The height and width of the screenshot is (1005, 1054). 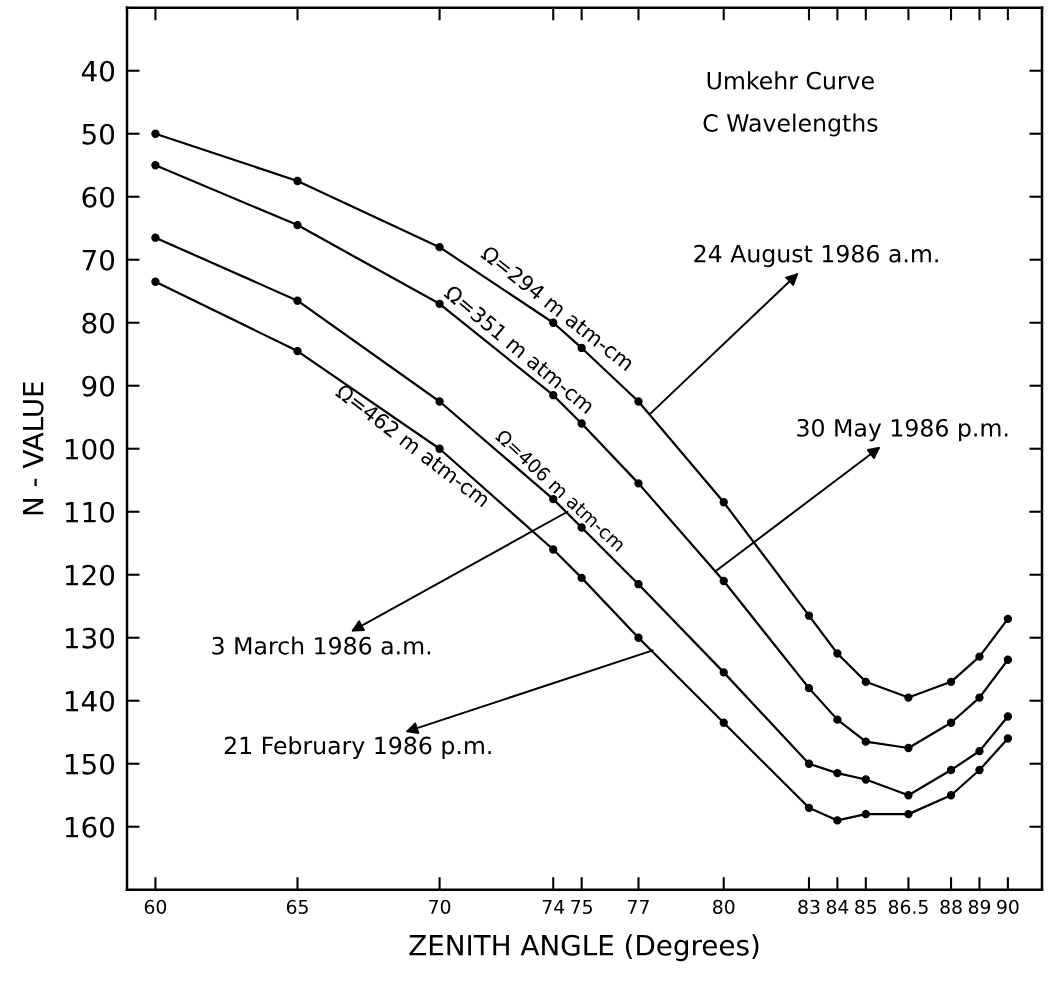 What do you see at coordinates (90, 512) in the screenshot?
I see `y-tick-label: 110` at bounding box center [90, 512].